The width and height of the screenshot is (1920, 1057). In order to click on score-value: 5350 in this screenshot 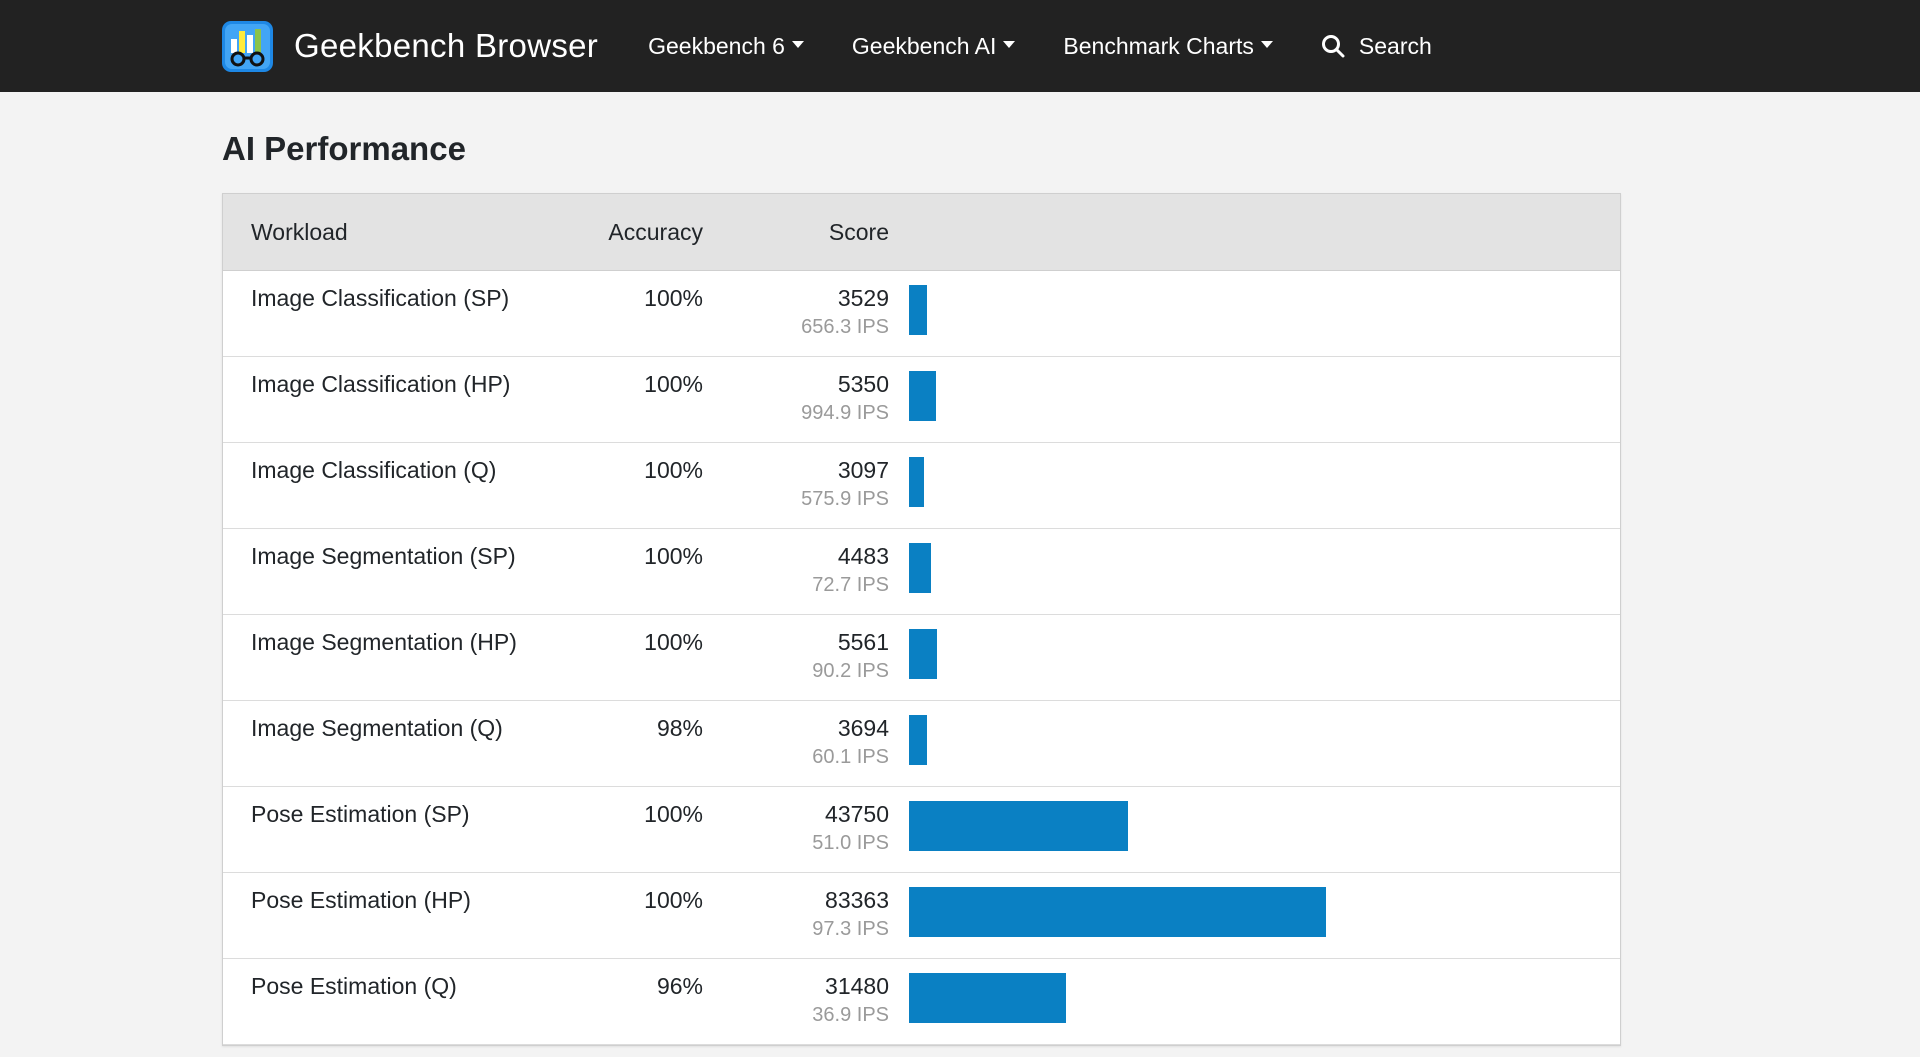, I will do `click(863, 384)`.